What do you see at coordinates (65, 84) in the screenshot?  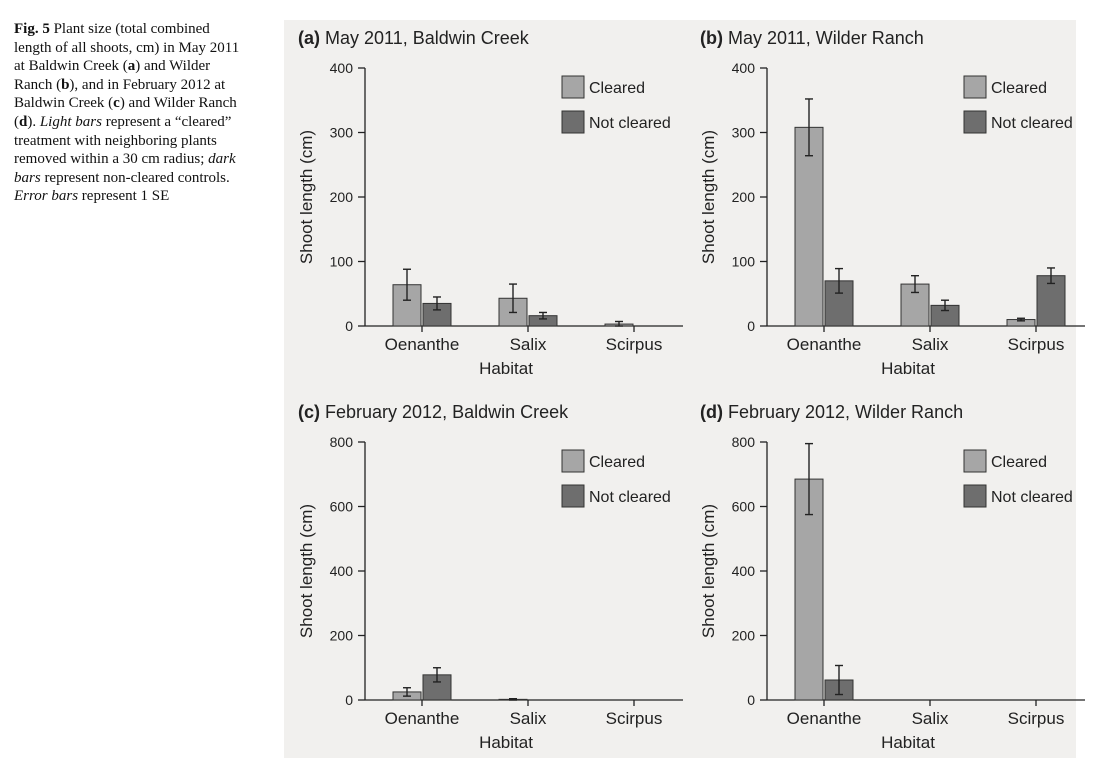 I see `caption-panel-b: b` at bounding box center [65, 84].